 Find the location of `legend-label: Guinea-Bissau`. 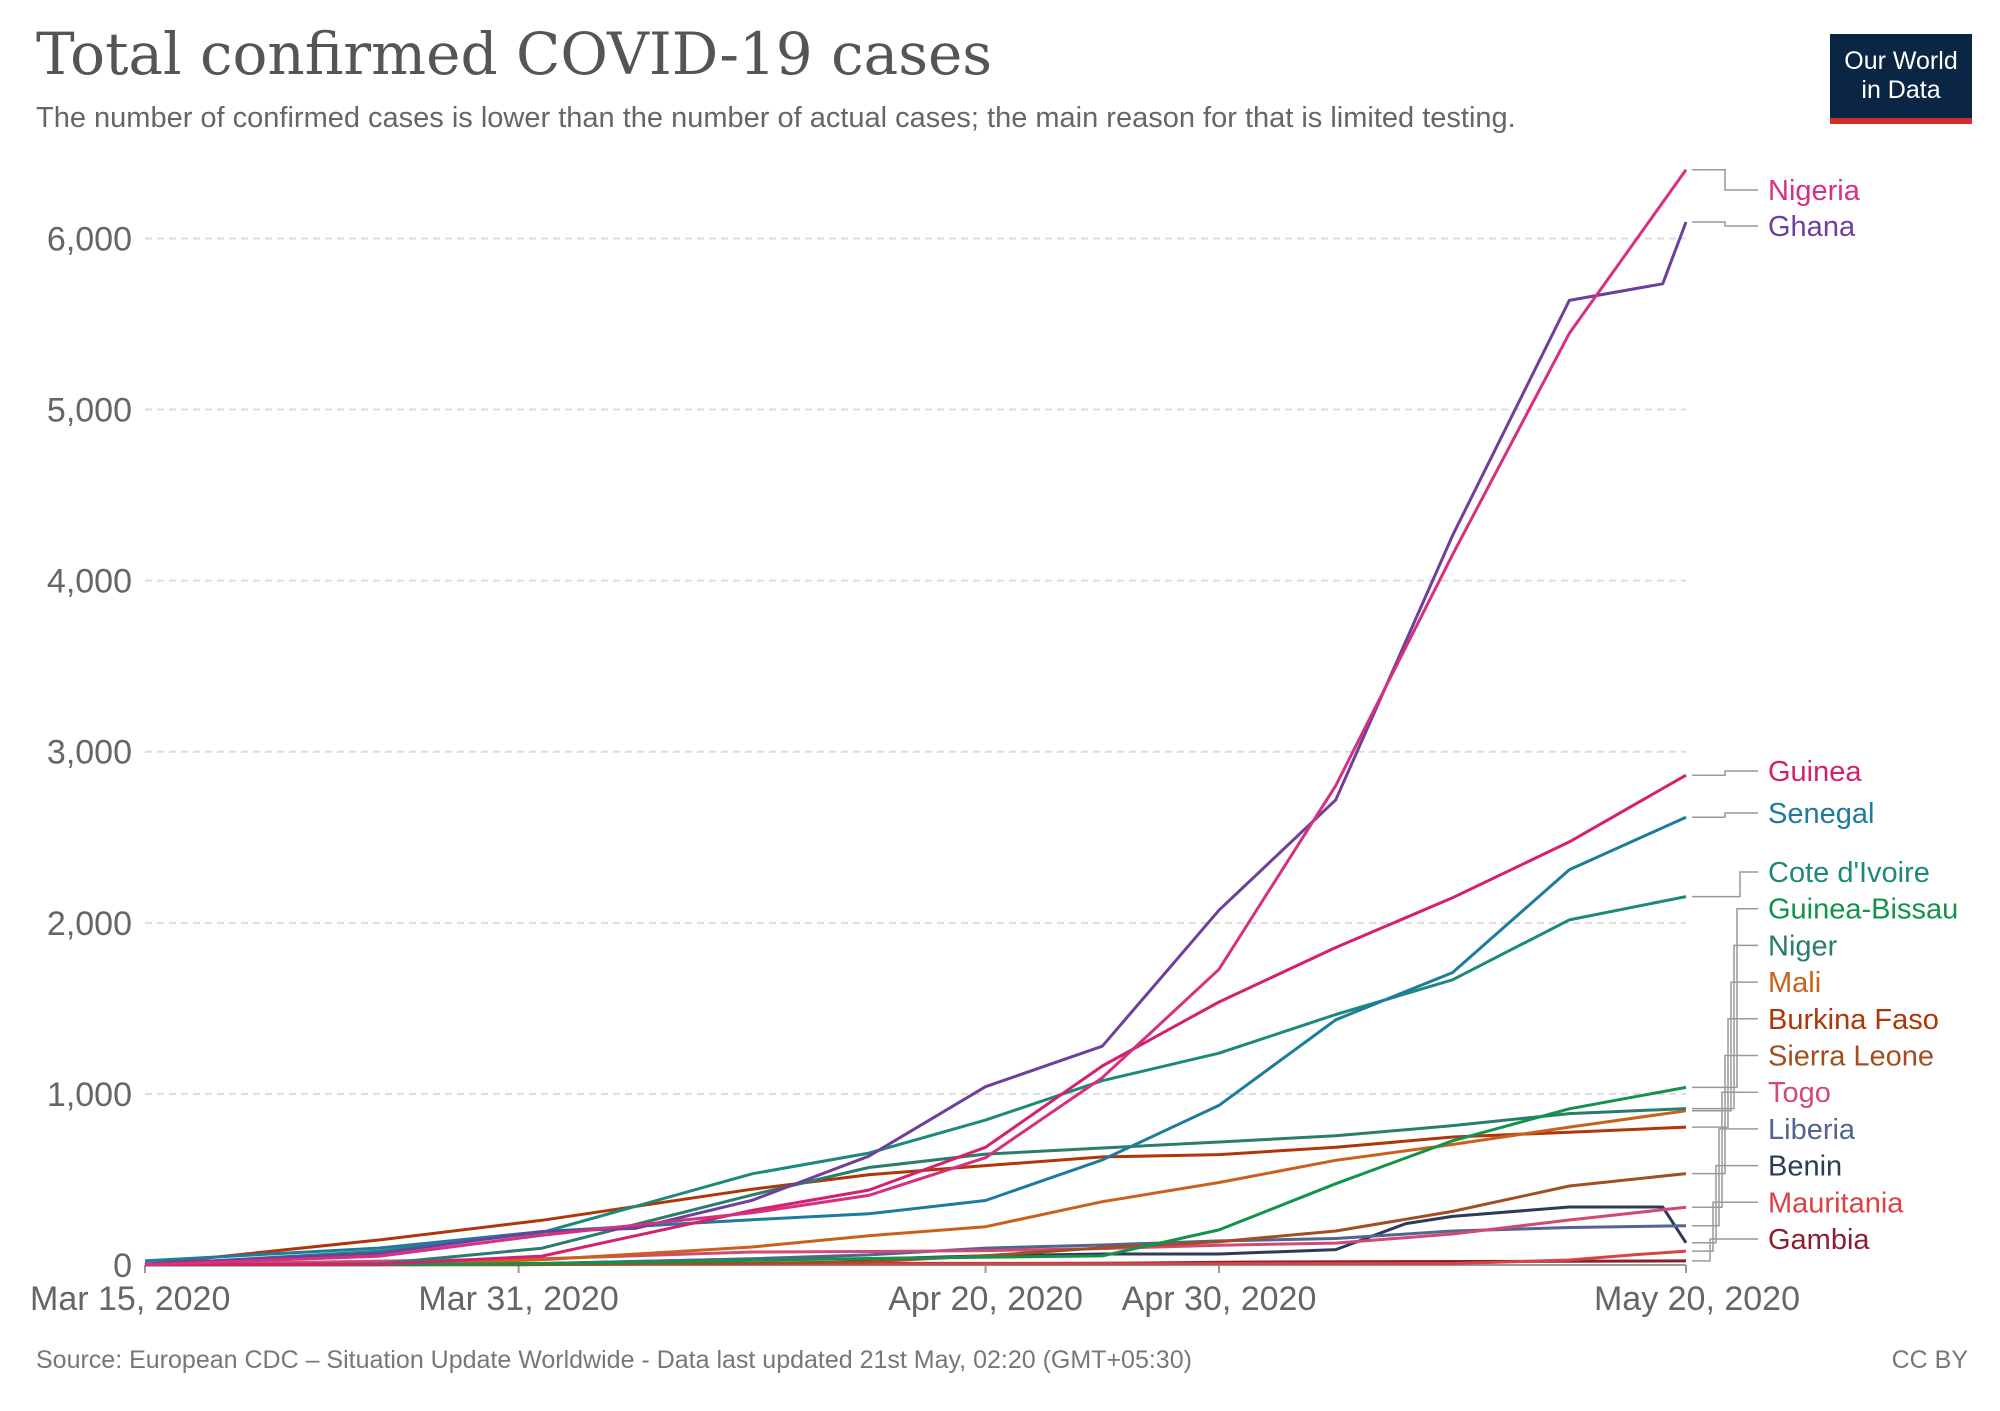

legend-label: Guinea-Bissau is located at coordinates (1863, 910).